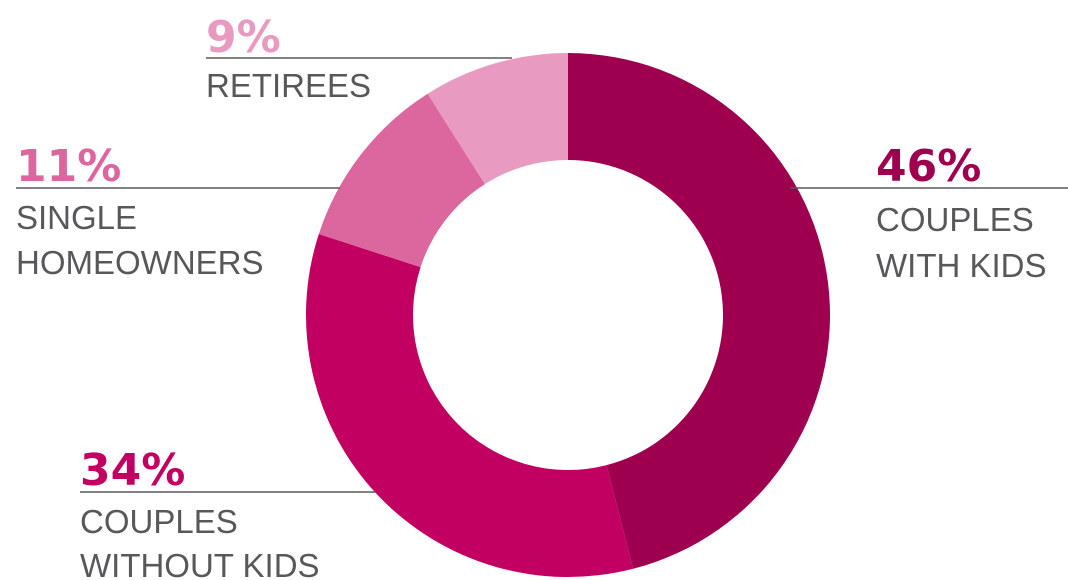 This screenshot has height=580, width=1068. What do you see at coordinates (401, 180) in the screenshot?
I see `donut-segment-single-homeowners` at bounding box center [401, 180].